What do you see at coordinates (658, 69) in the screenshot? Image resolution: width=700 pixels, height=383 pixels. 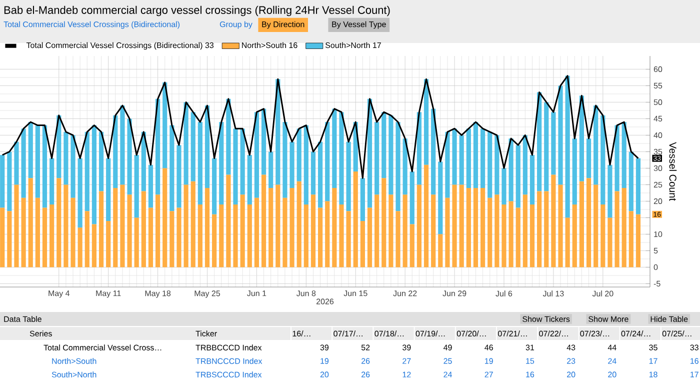 I see `y-tick-label: 60` at bounding box center [658, 69].